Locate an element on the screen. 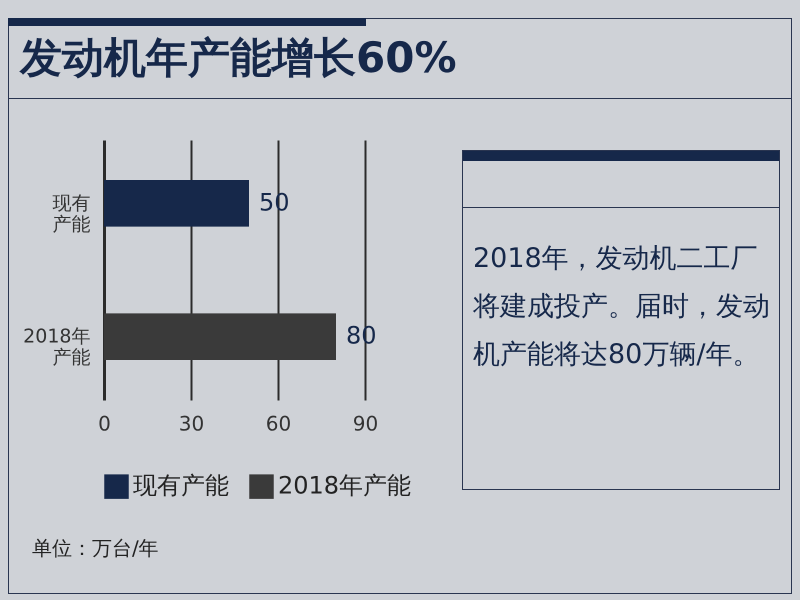 The image size is (800, 600). chart-title: 发动机年产能增长60% is located at coordinates (238, 58).